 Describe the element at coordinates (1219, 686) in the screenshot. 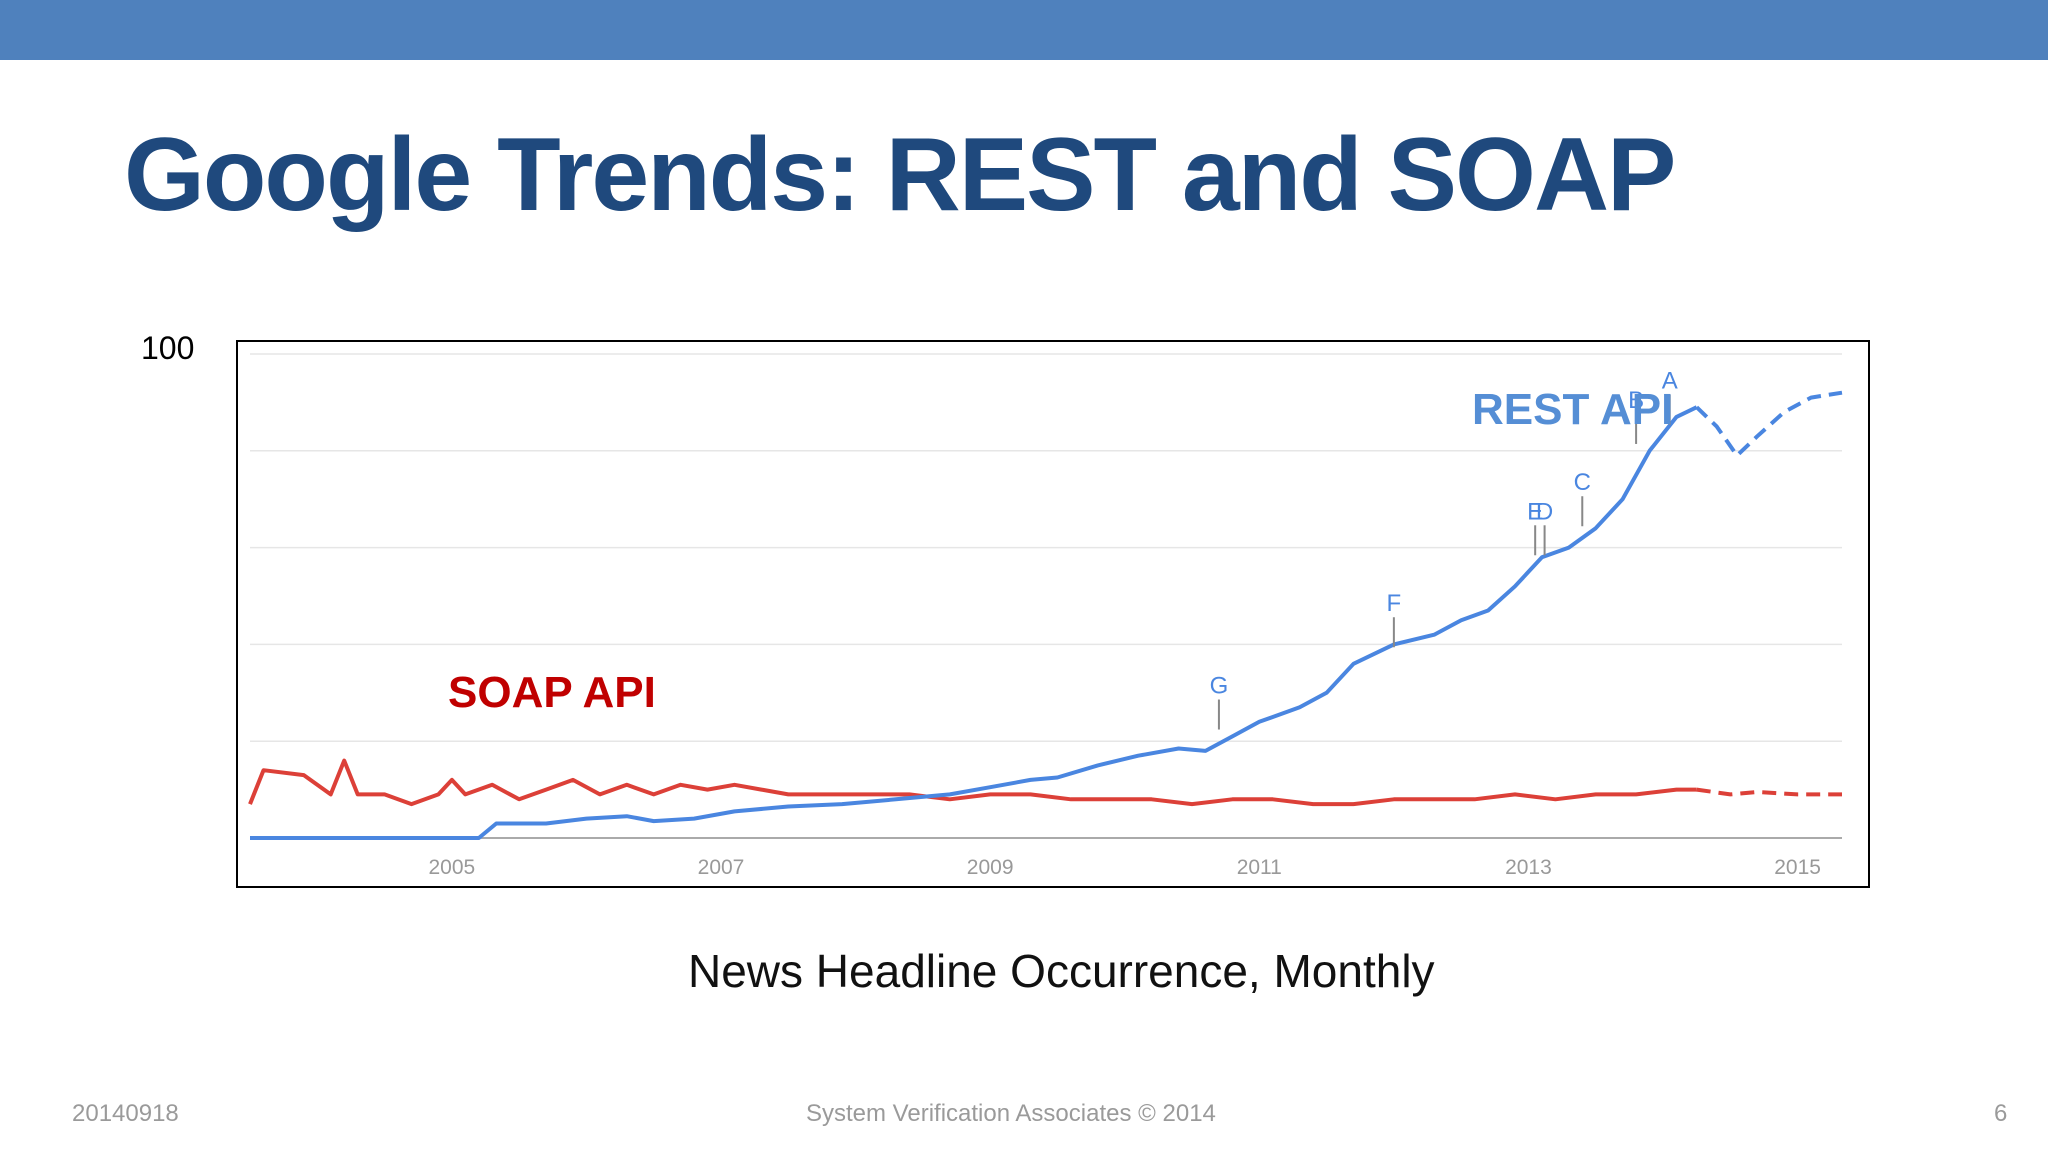

I see `annotation-label: G` at that location.